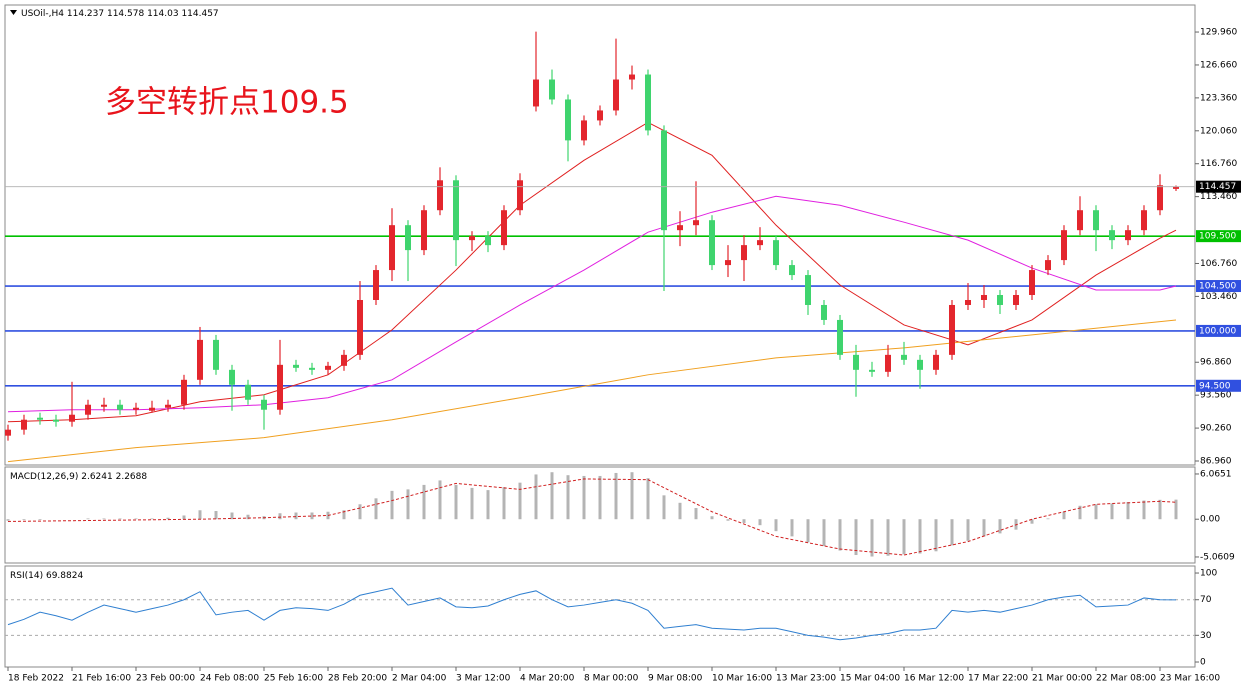 This screenshot has width=1242, height=690. Describe the element at coordinates (1218, 236) in the screenshot. I see `level-label-box` at that location.